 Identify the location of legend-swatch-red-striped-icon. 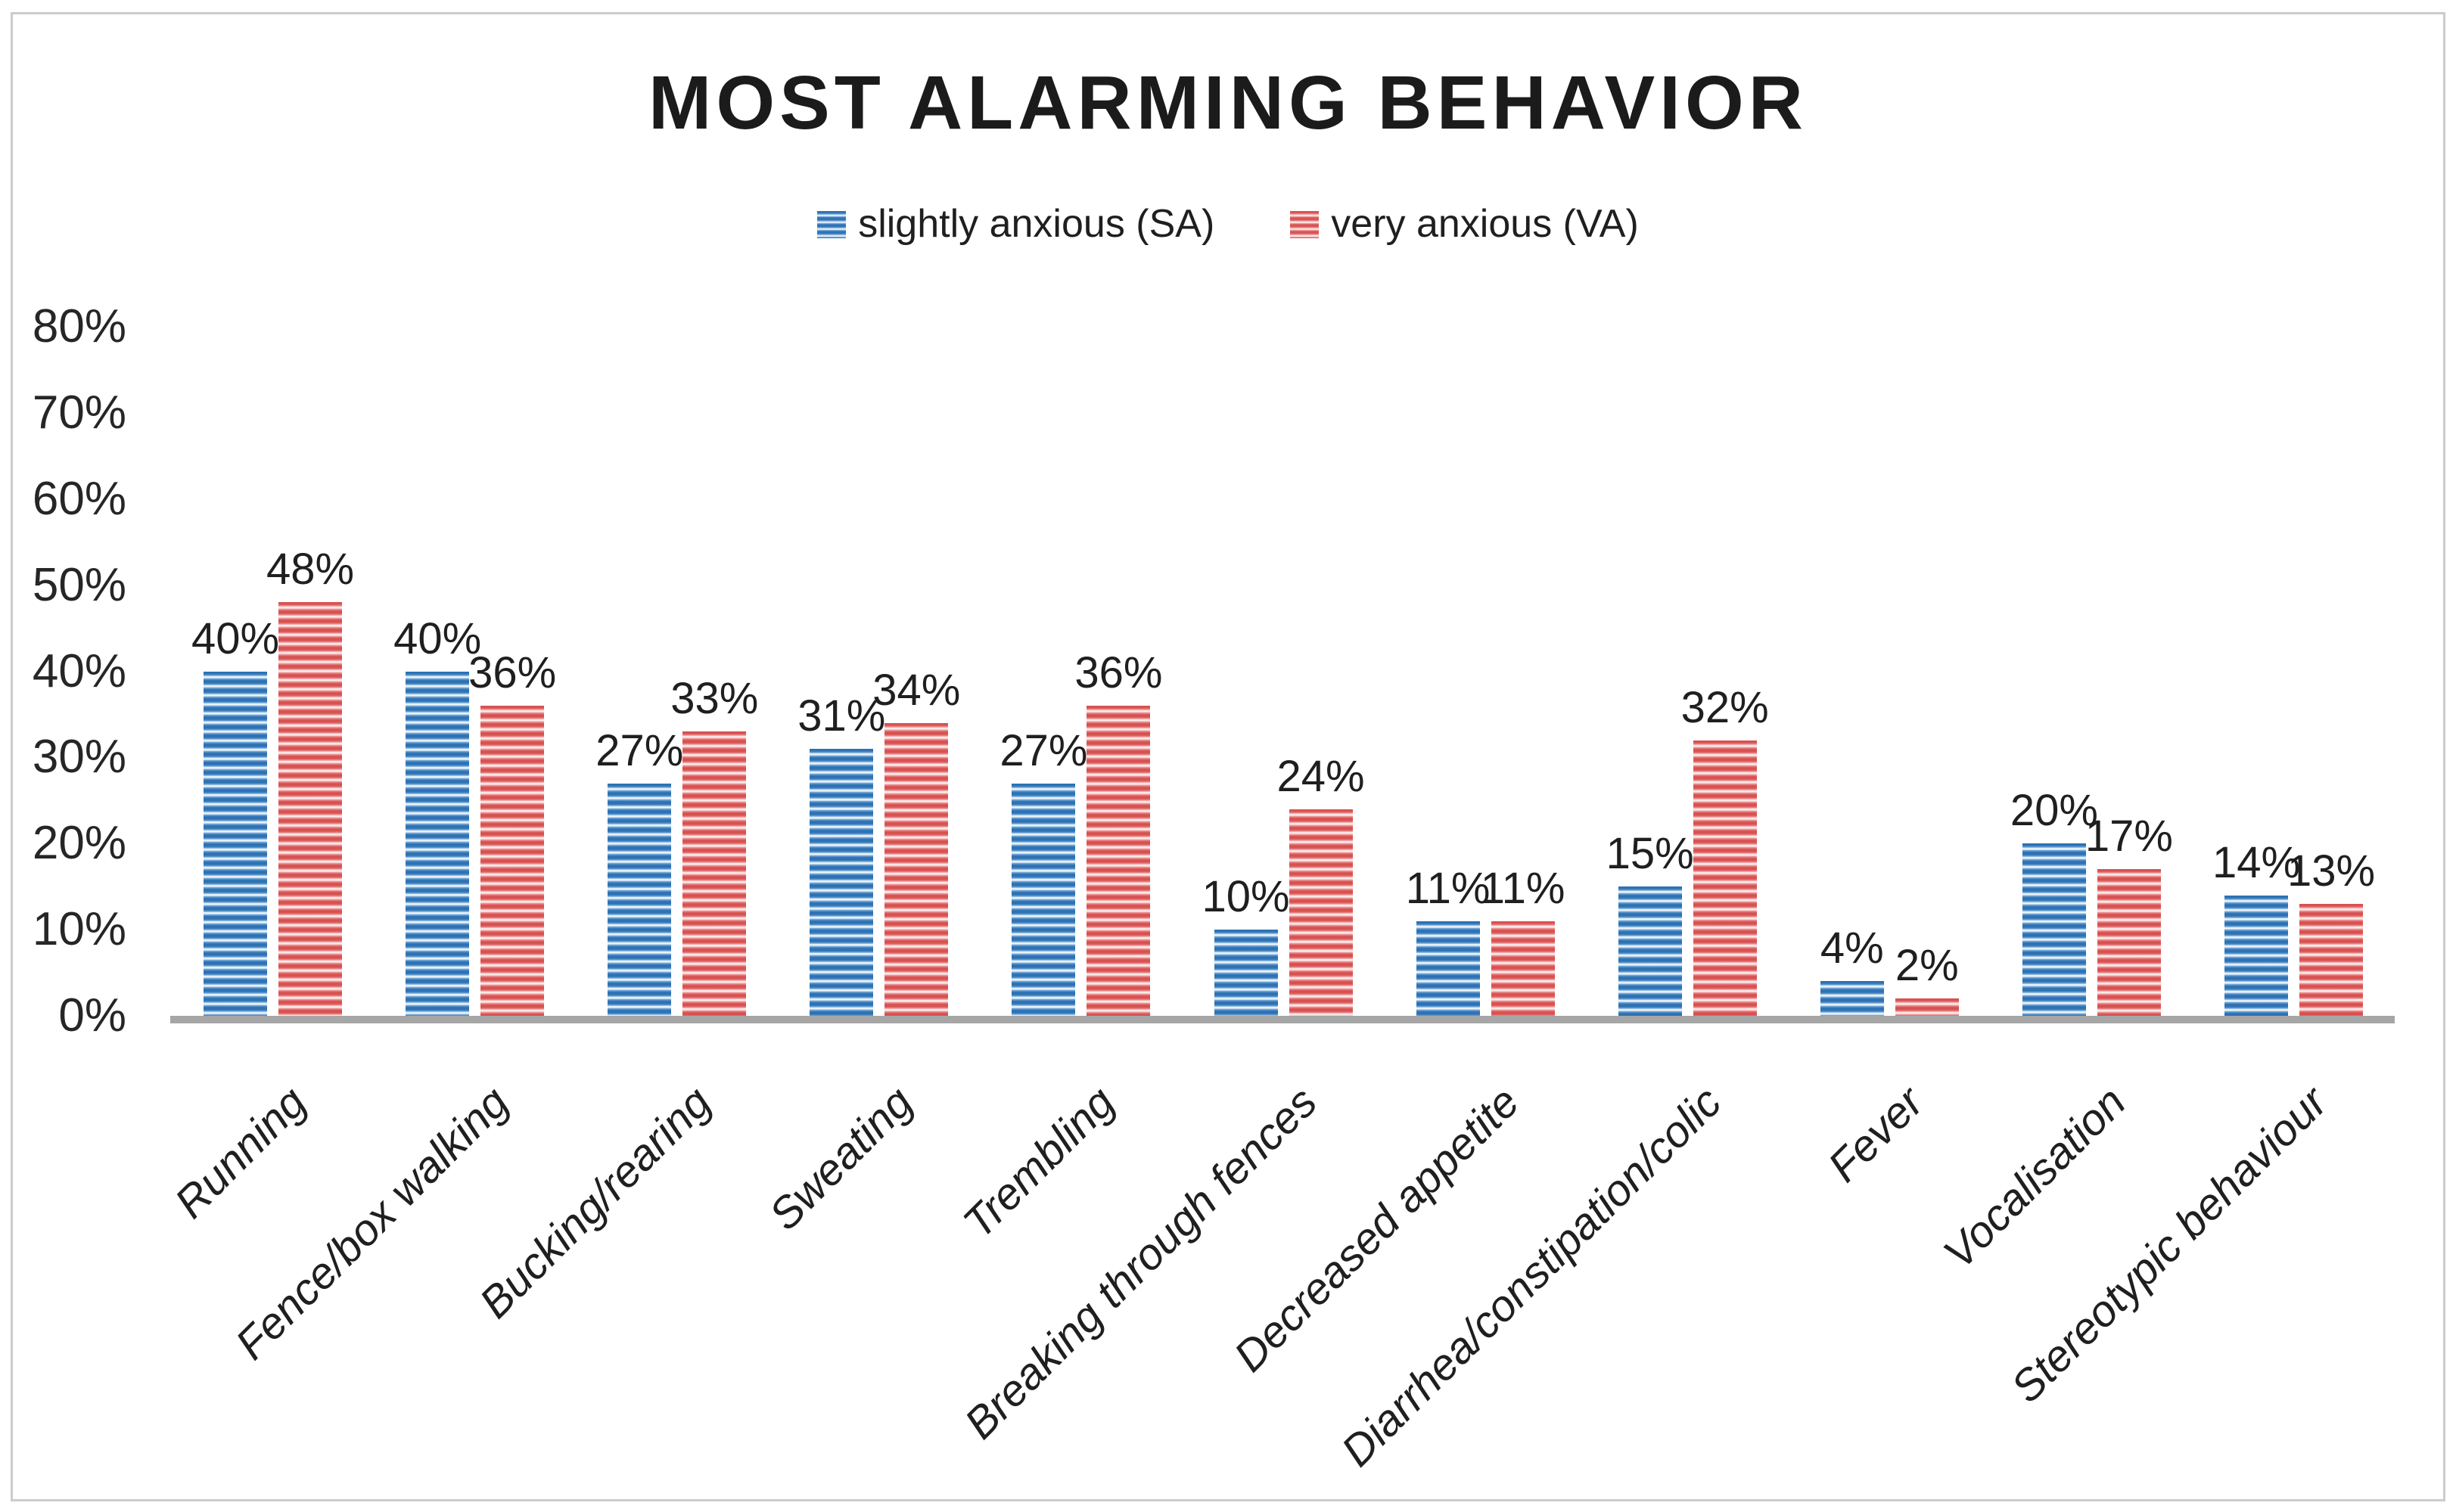
(1305, 224).